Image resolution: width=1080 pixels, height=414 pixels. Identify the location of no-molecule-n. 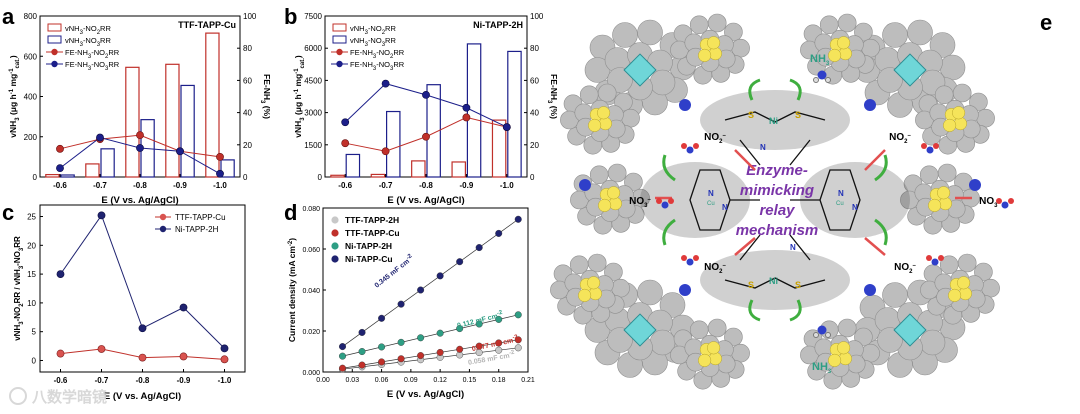
(665, 205).